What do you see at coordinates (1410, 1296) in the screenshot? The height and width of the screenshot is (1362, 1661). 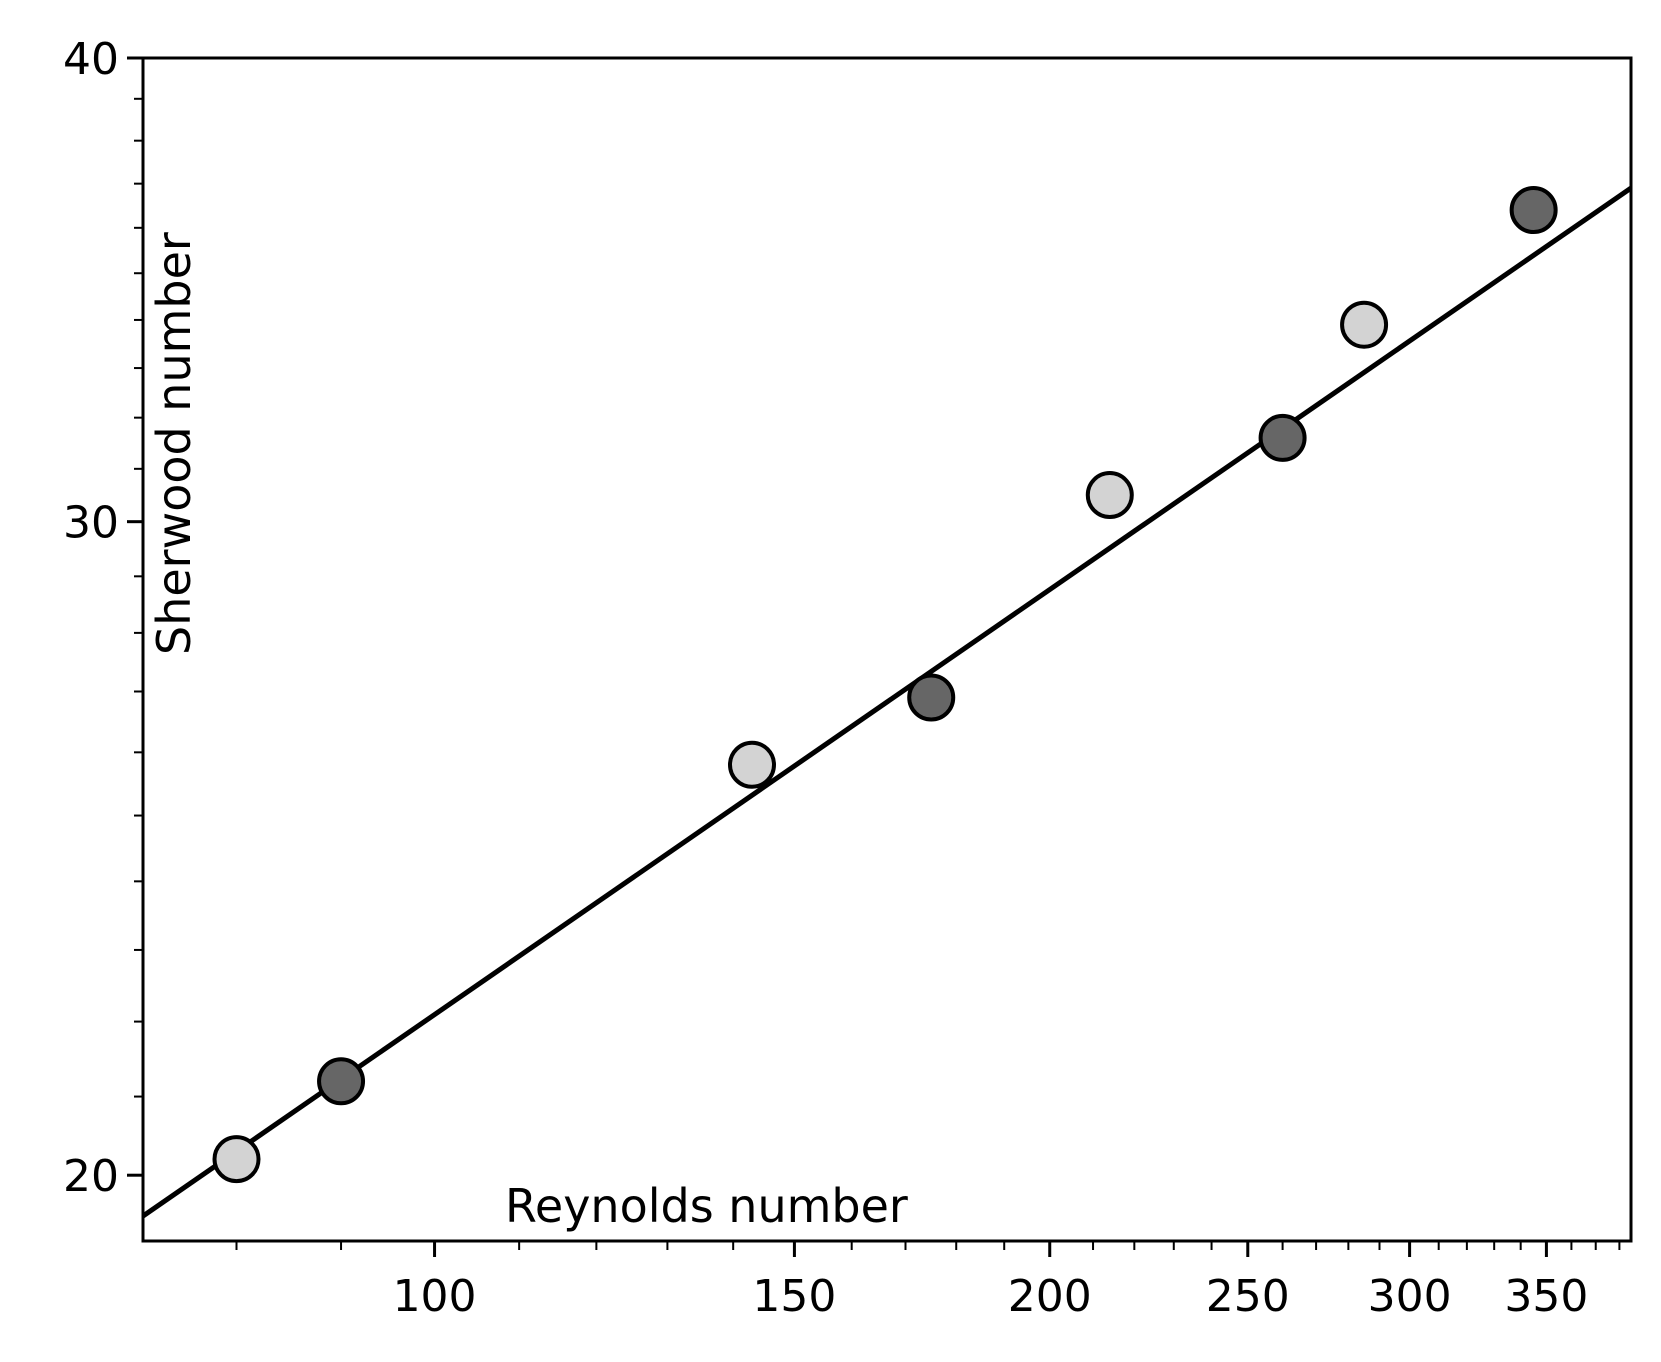 I see `x-tick-label: 300` at bounding box center [1410, 1296].